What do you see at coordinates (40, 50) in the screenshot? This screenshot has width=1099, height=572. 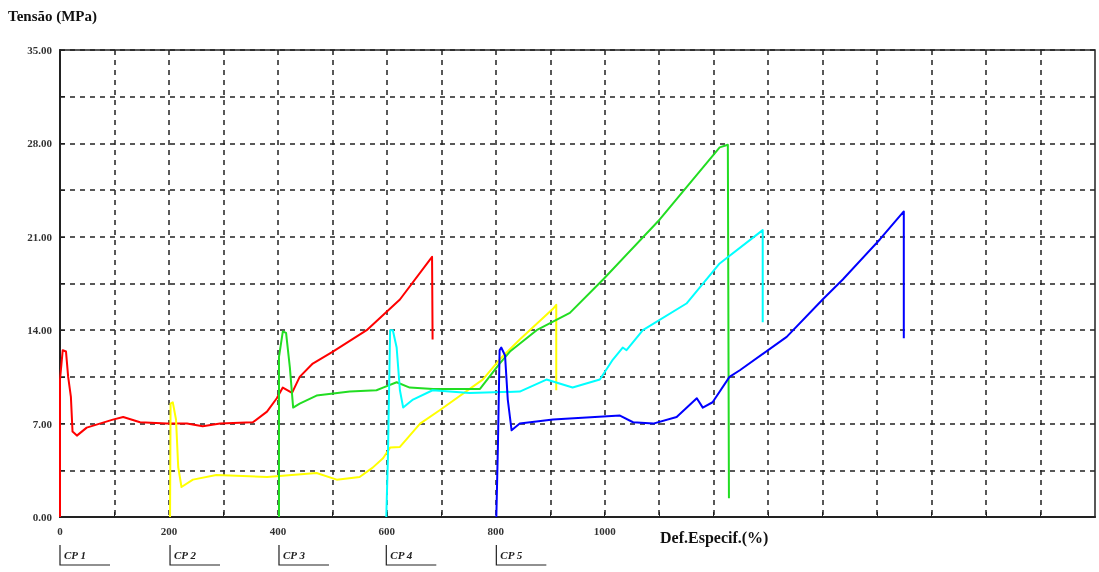 I see `y-tick-label: 35.00` at bounding box center [40, 50].